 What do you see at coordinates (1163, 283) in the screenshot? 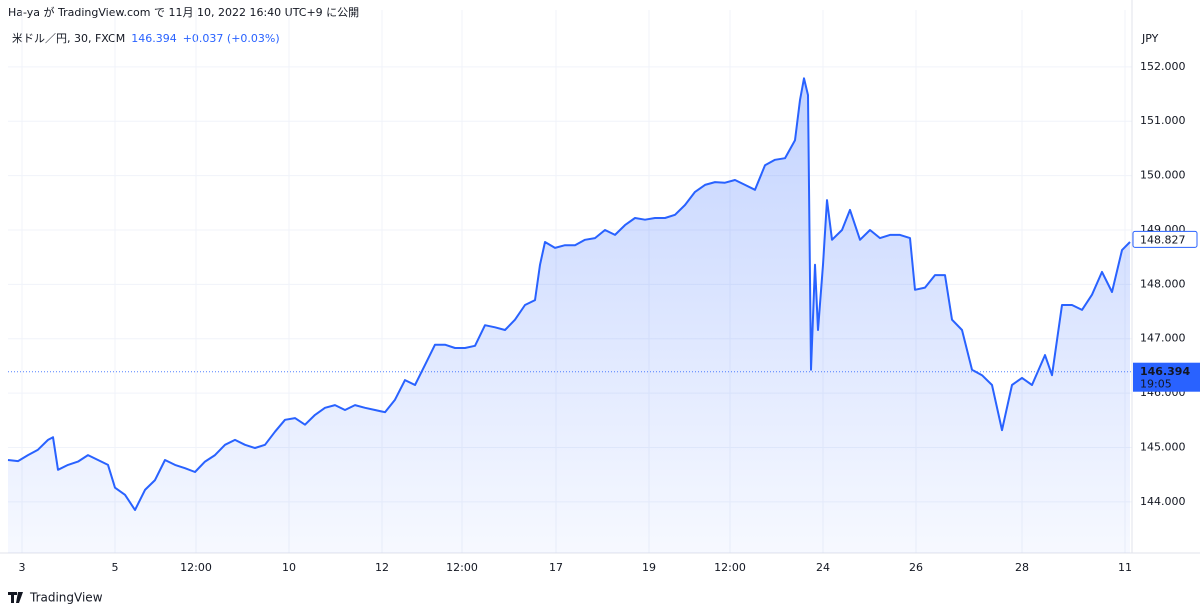
I see `y-tick-label: 148.000` at bounding box center [1163, 283].